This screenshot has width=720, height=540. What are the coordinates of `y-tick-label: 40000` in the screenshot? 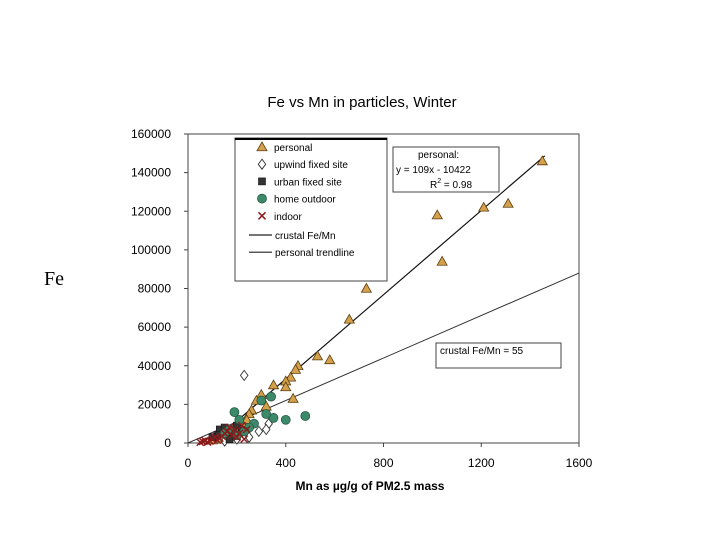 It's located at (155, 366).